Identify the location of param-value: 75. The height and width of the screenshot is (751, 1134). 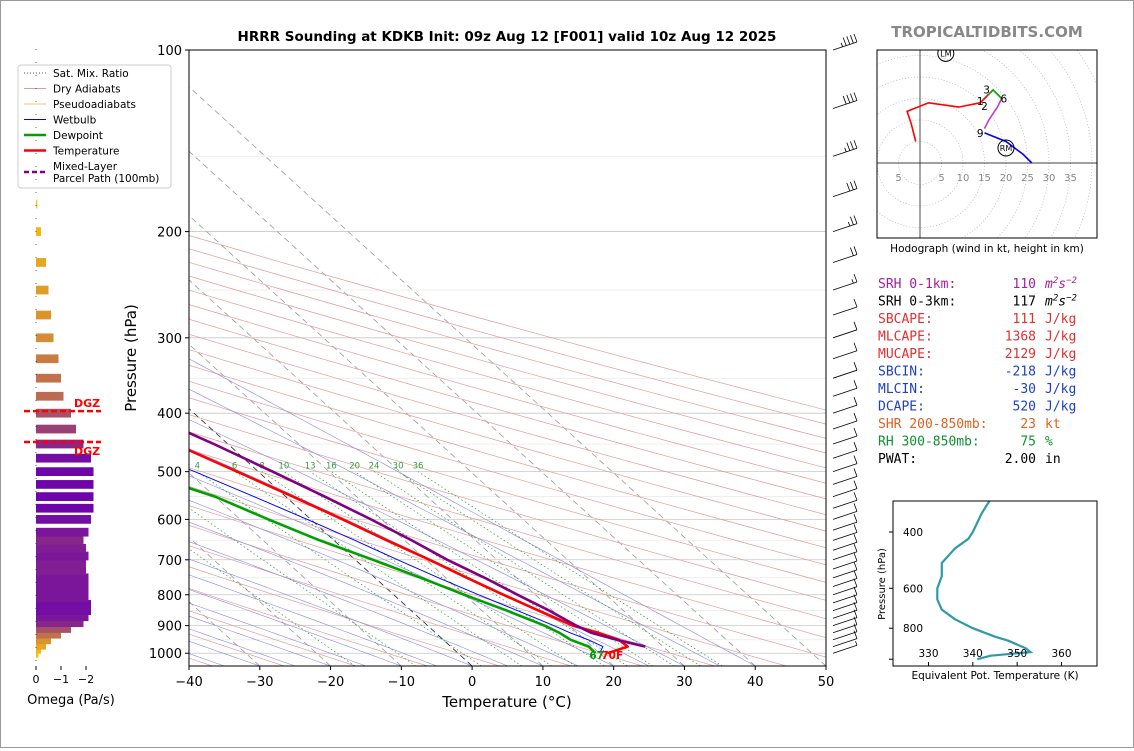
(1028, 442).